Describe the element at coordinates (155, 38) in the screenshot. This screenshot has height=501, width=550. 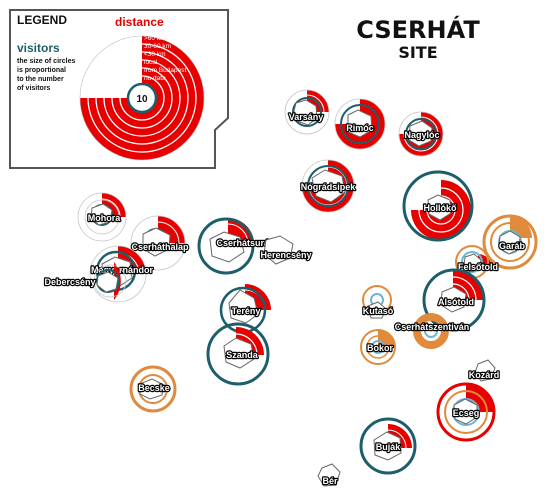
I see `legend-class-1: >60 km` at that location.